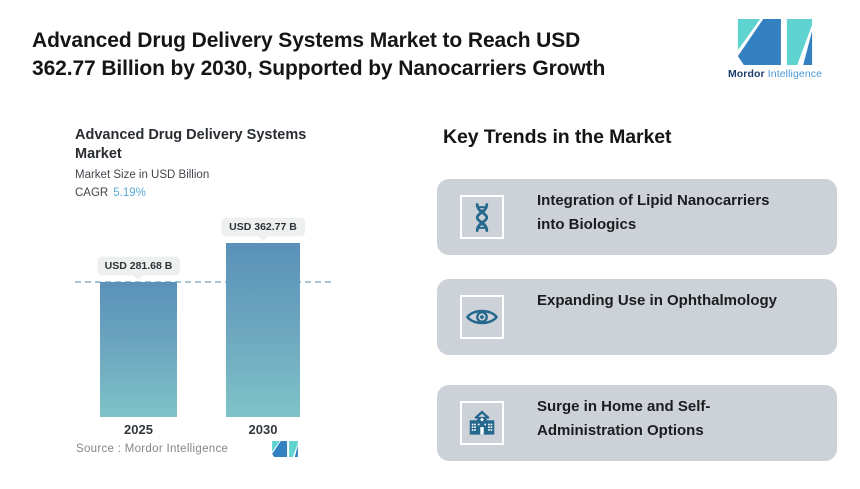 This screenshot has height=489, width=860. I want to click on brand-name-bold: Mordor, so click(746, 74).